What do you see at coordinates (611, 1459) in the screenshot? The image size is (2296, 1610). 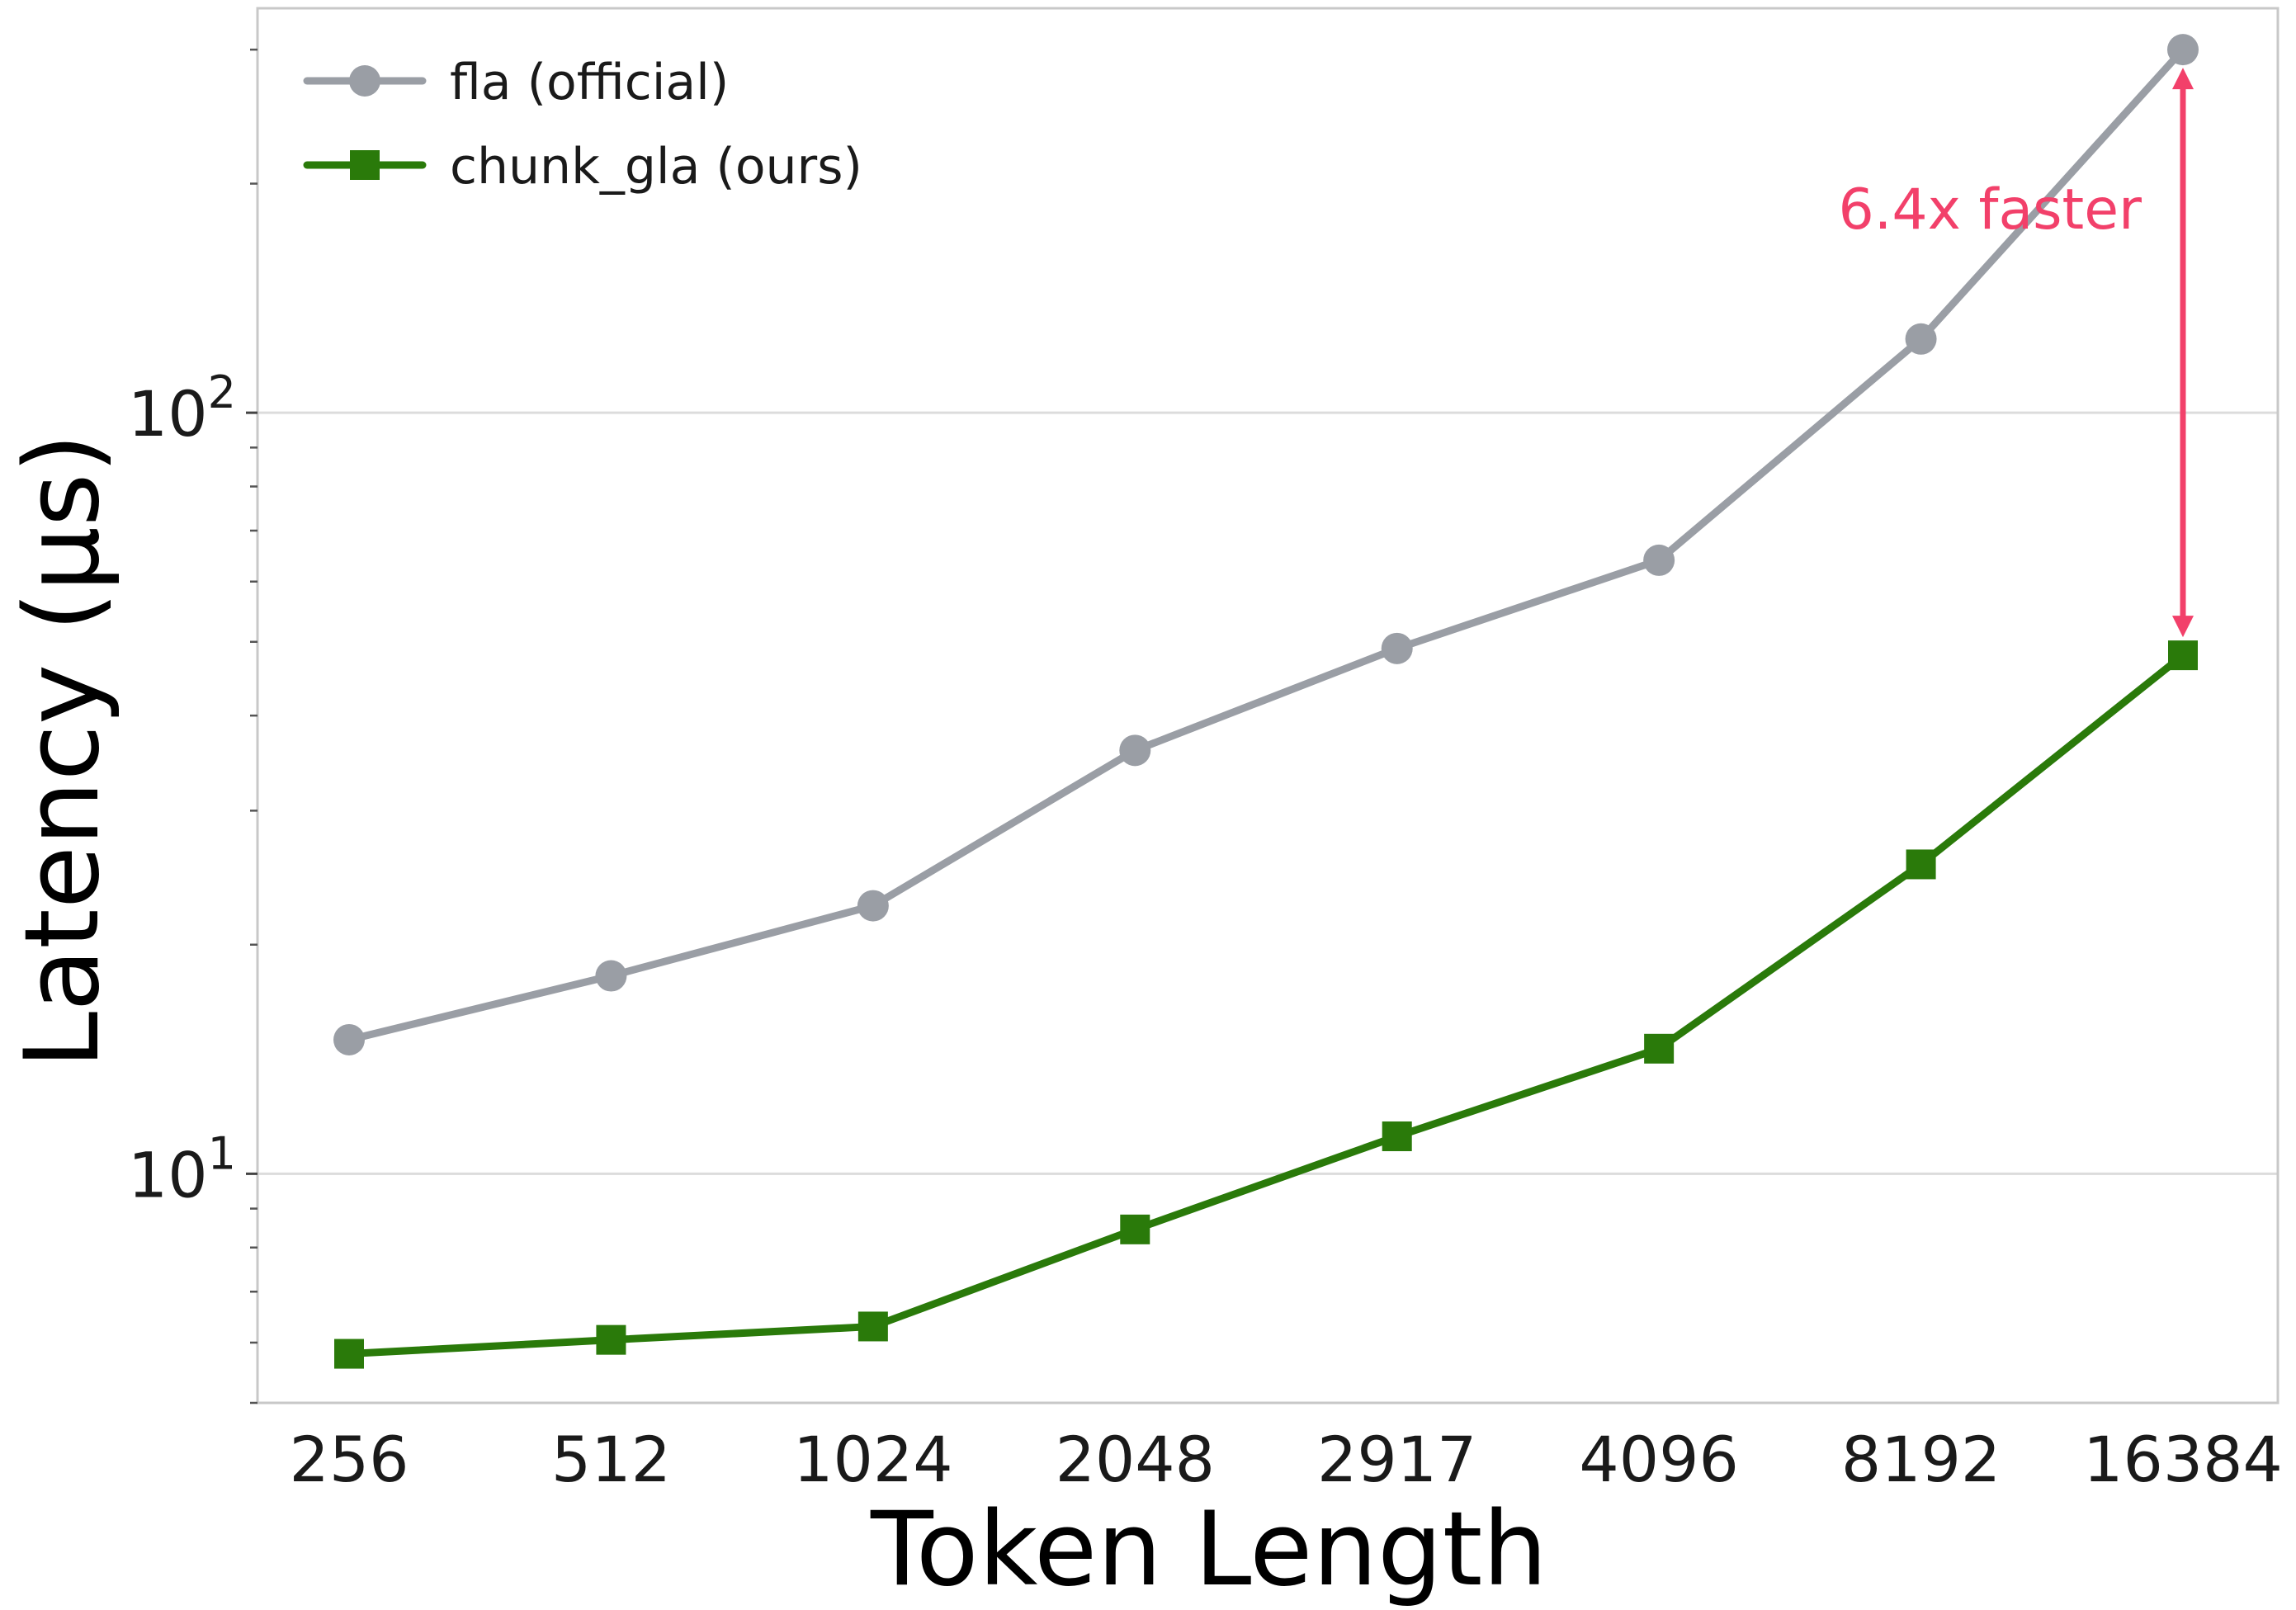 I see `x-tick-label: 512` at bounding box center [611, 1459].